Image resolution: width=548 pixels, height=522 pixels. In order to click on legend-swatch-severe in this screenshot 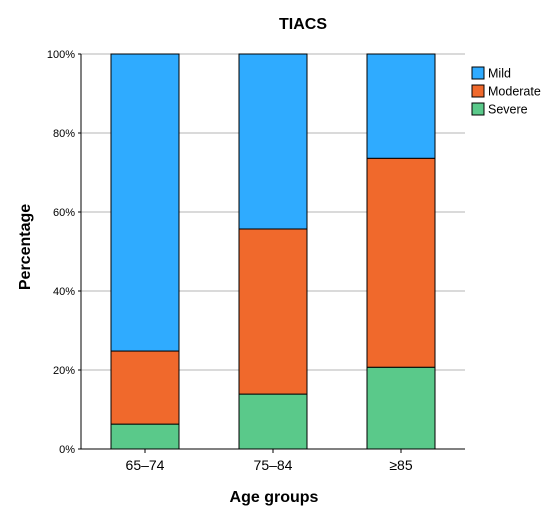, I will do `click(478, 109)`.